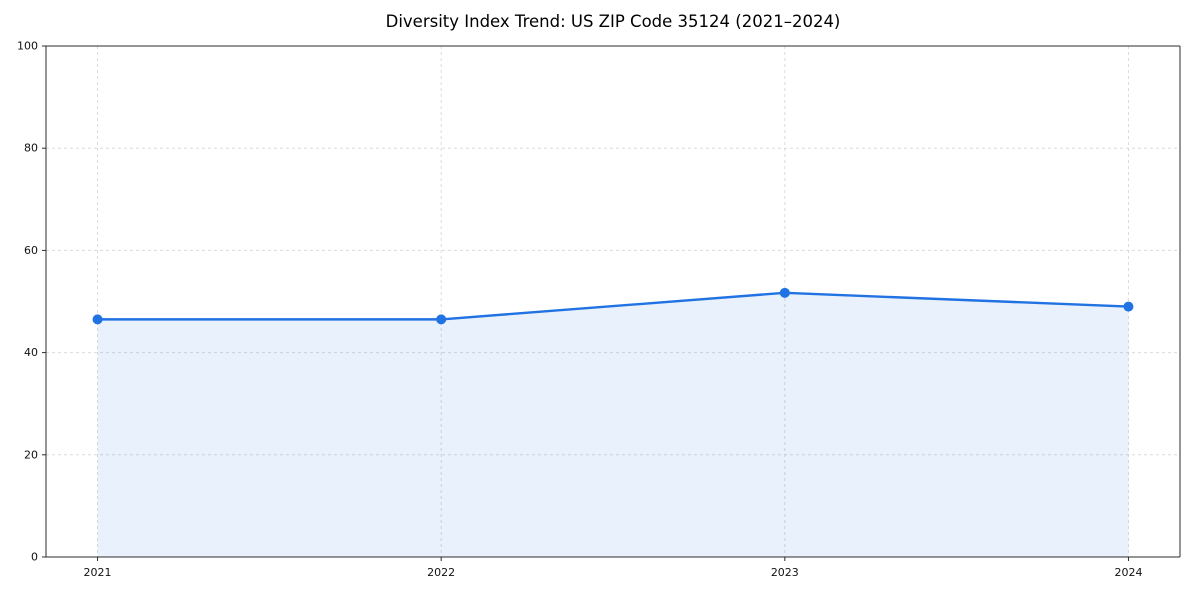 The image size is (1200, 600). What do you see at coordinates (34, 557) in the screenshot?
I see `y-tick-label: 0` at bounding box center [34, 557].